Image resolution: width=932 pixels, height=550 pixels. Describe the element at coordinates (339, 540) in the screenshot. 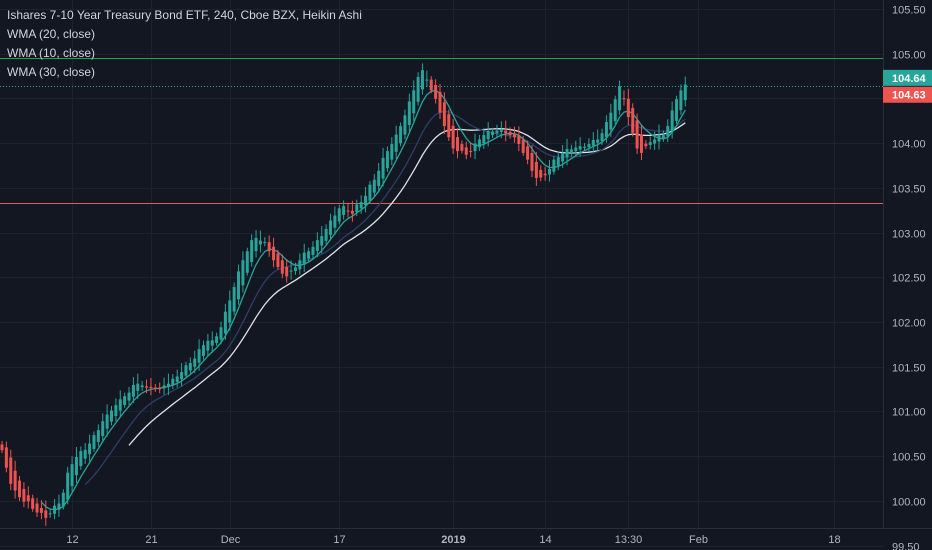

I see `time-tick-label: 17` at that location.